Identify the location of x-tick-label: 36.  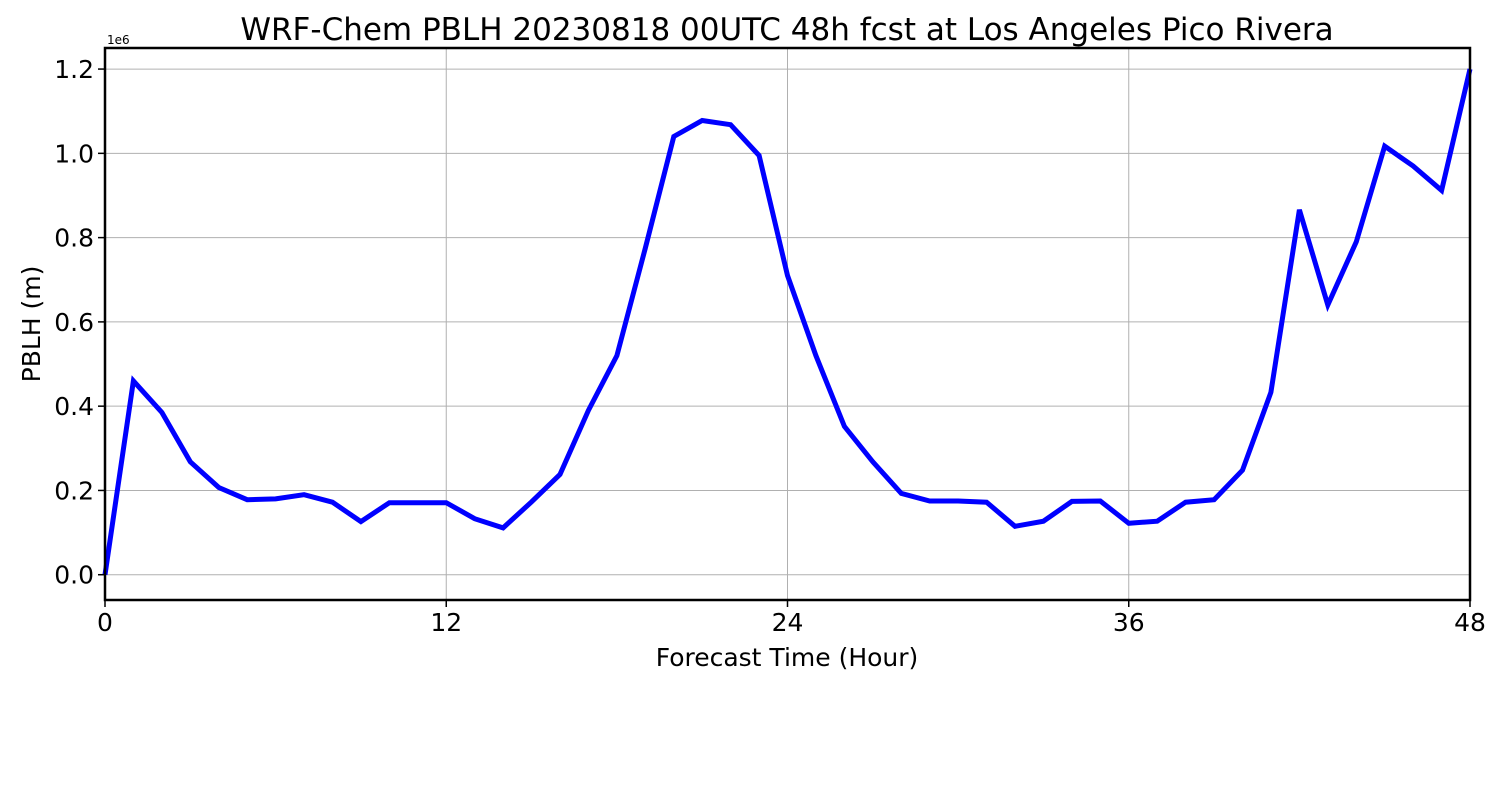
(1129, 622).